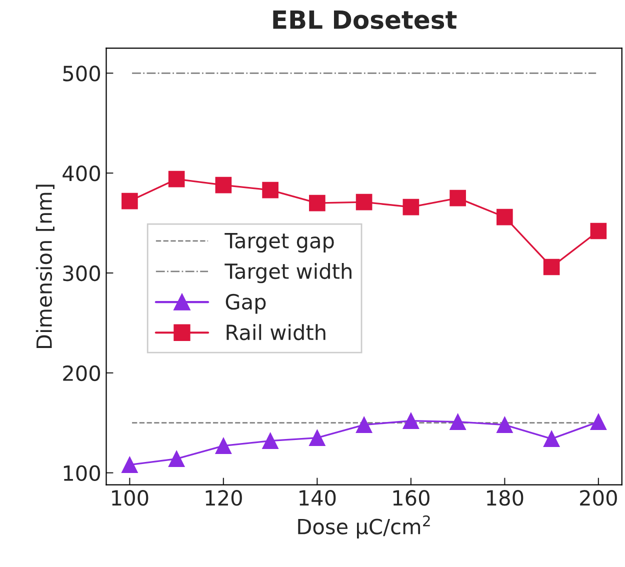 Image resolution: width=625 pixels, height=567 pixels. I want to click on x-tick-label: 180, so click(505, 498).